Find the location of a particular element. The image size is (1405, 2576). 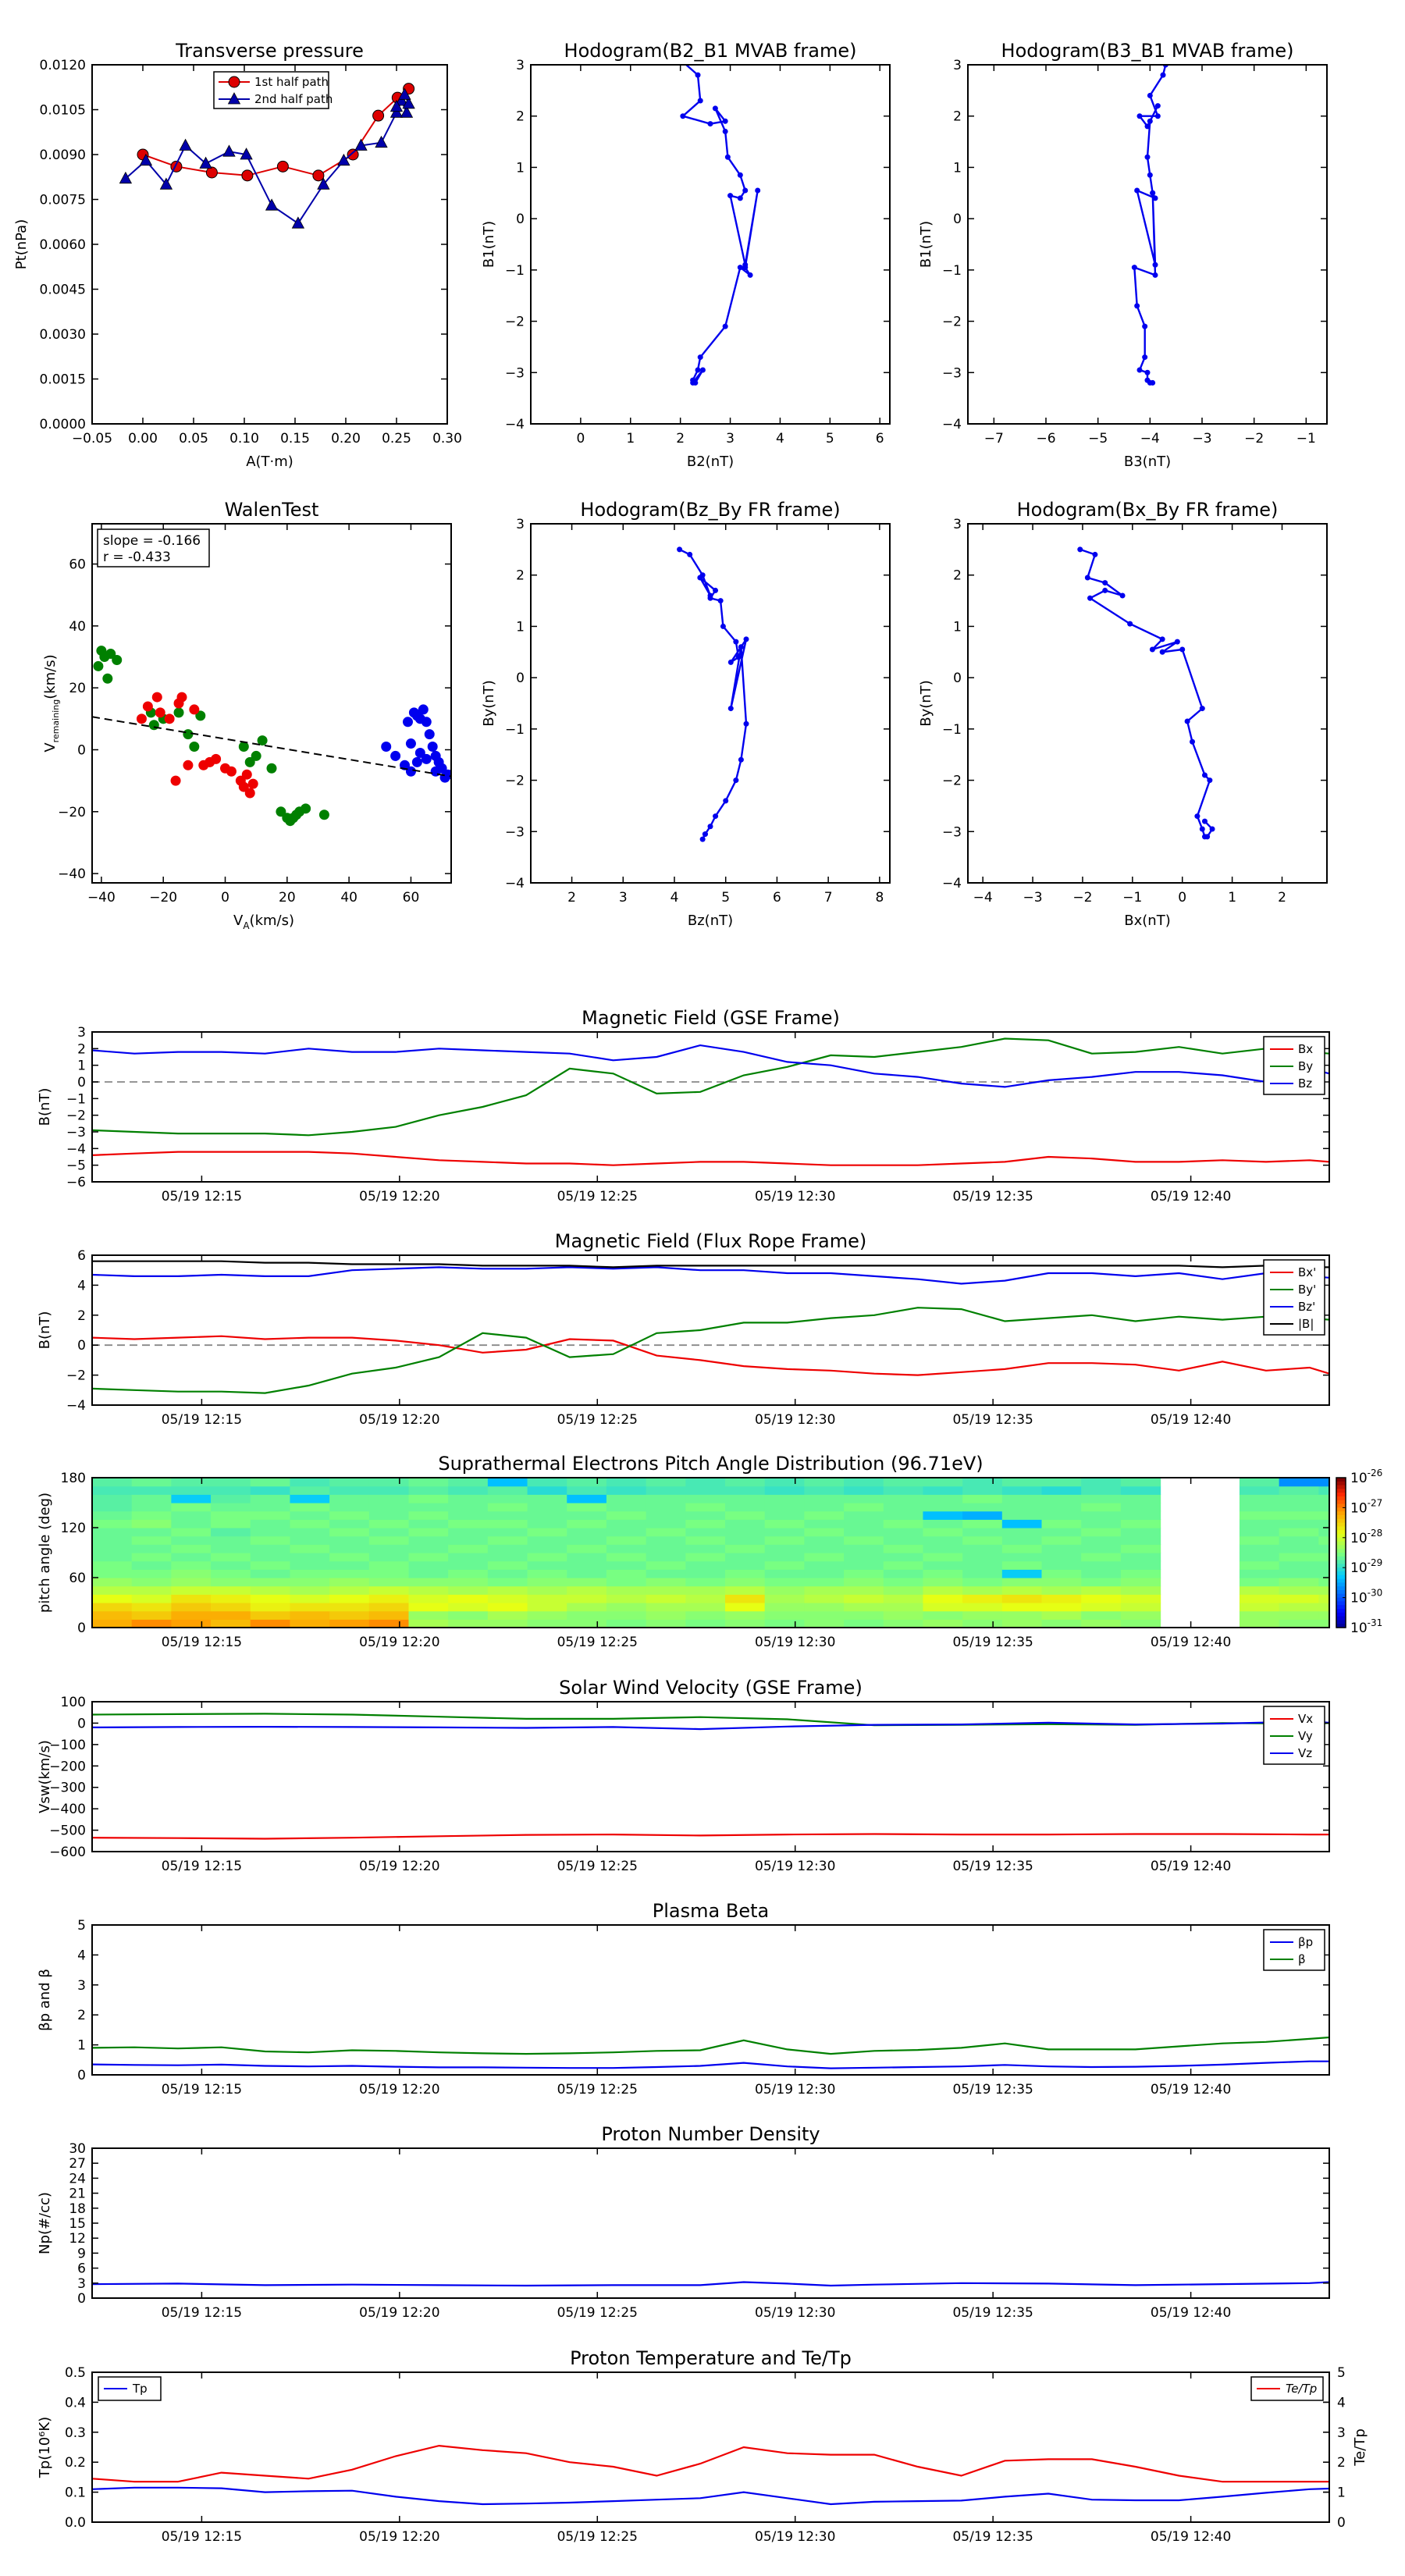

annotation-box is located at coordinates (153, 548).